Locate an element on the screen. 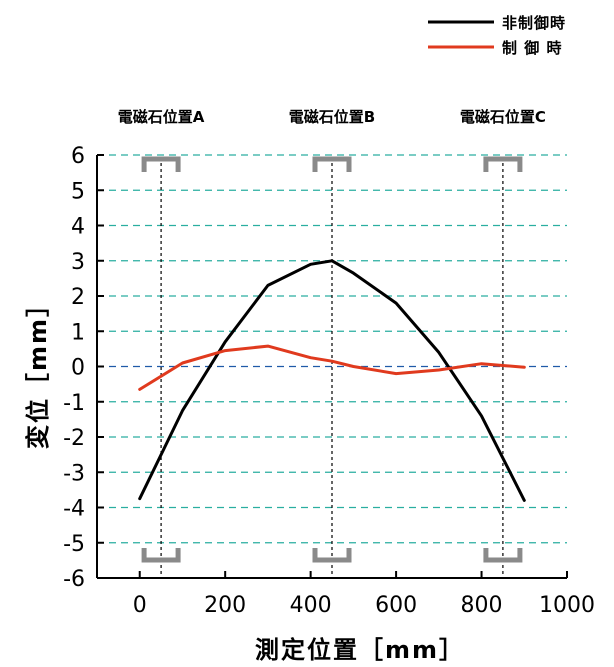 The height and width of the screenshot is (667, 614). y-tick-label: 2 is located at coordinates (78, 297).